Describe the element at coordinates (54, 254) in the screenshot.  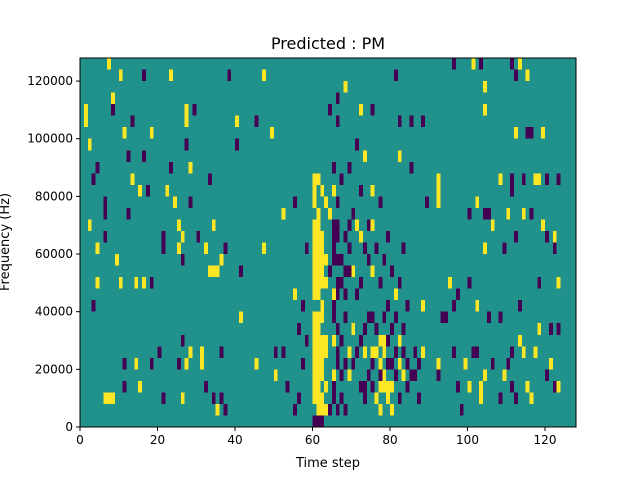
I see `y-tick-label: 60000` at that location.